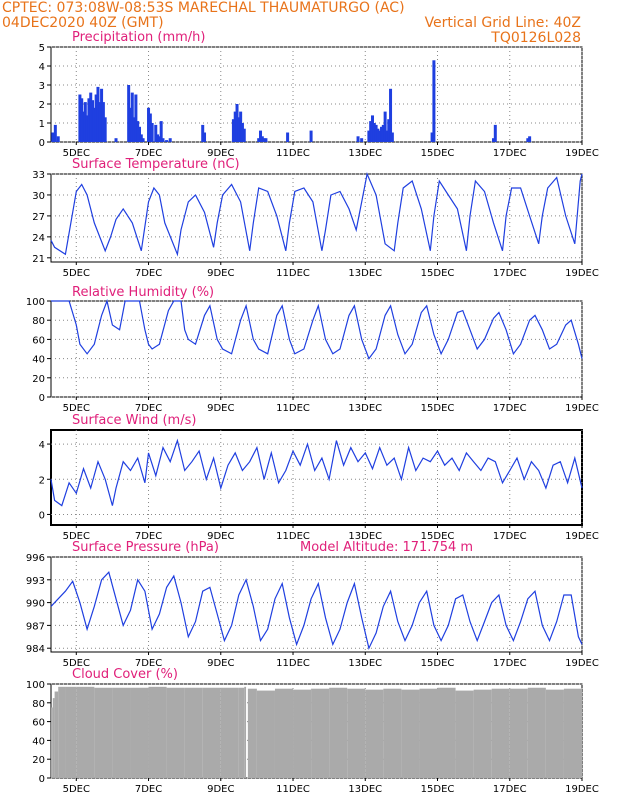 The height and width of the screenshot is (804, 618). Describe the element at coordinates (316, 611) in the screenshot. I see `pressure-series-line` at that location.